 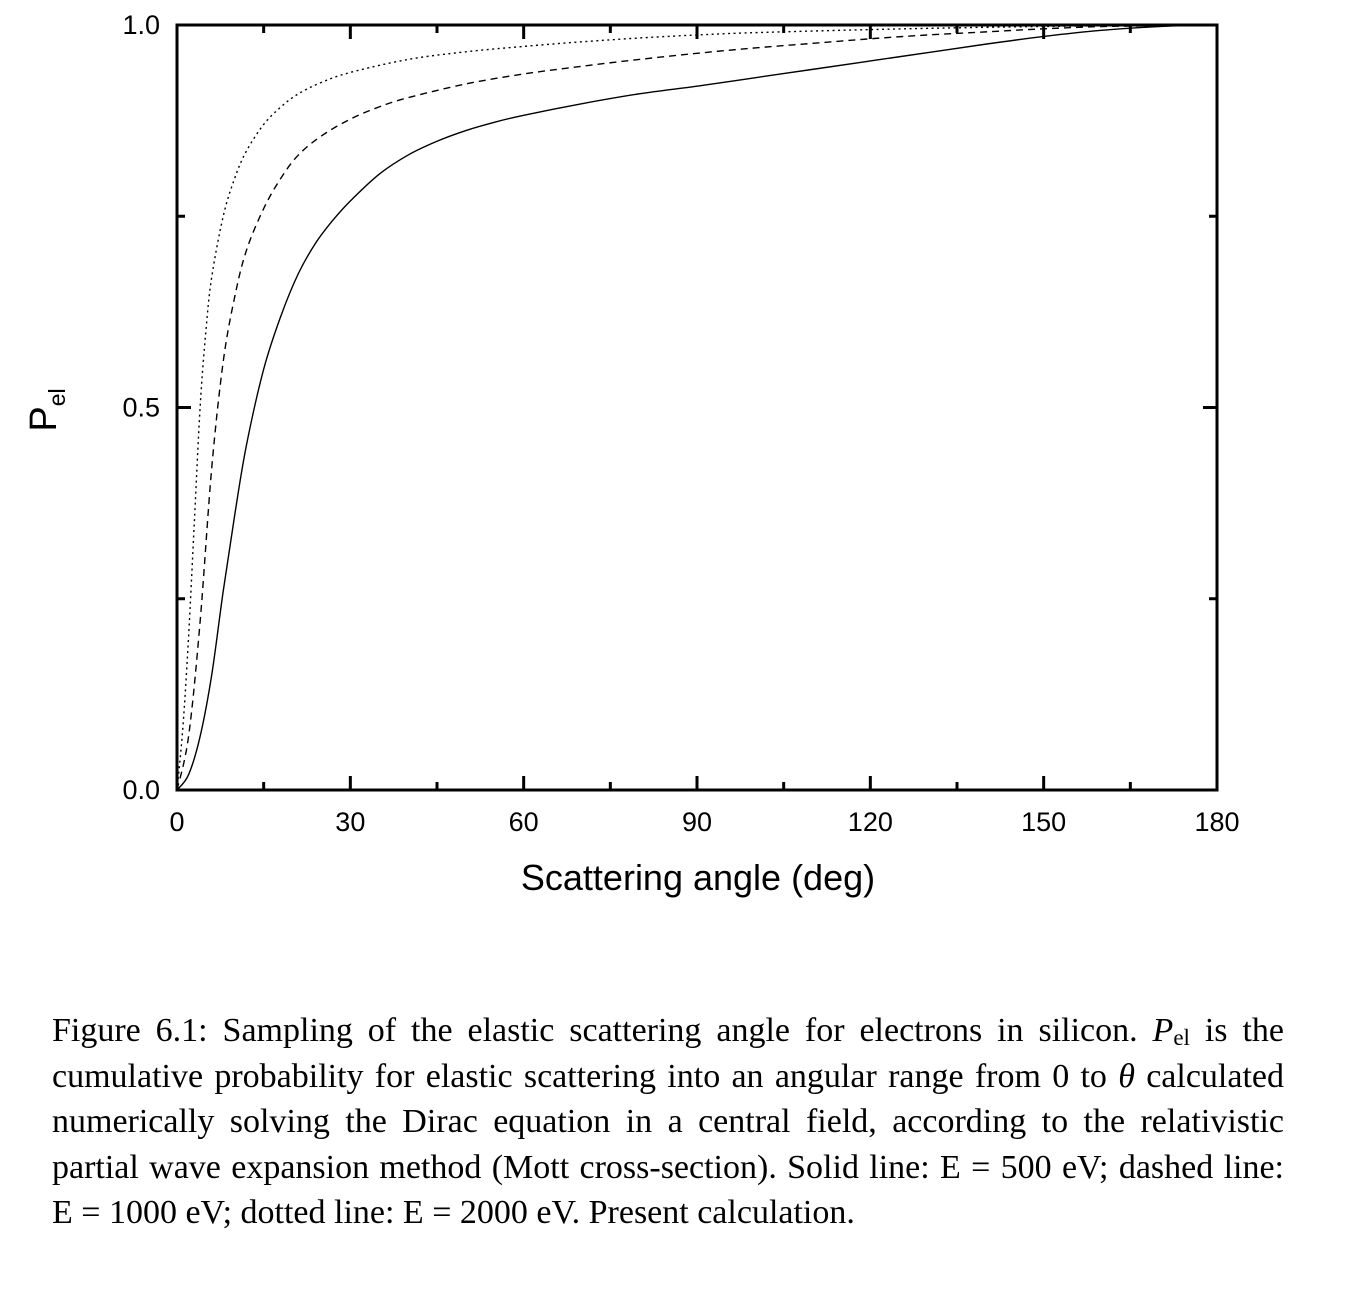 What do you see at coordinates (141, 25) in the screenshot?
I see `y-tick-label: 1.0` at bounding box center [141, 25].